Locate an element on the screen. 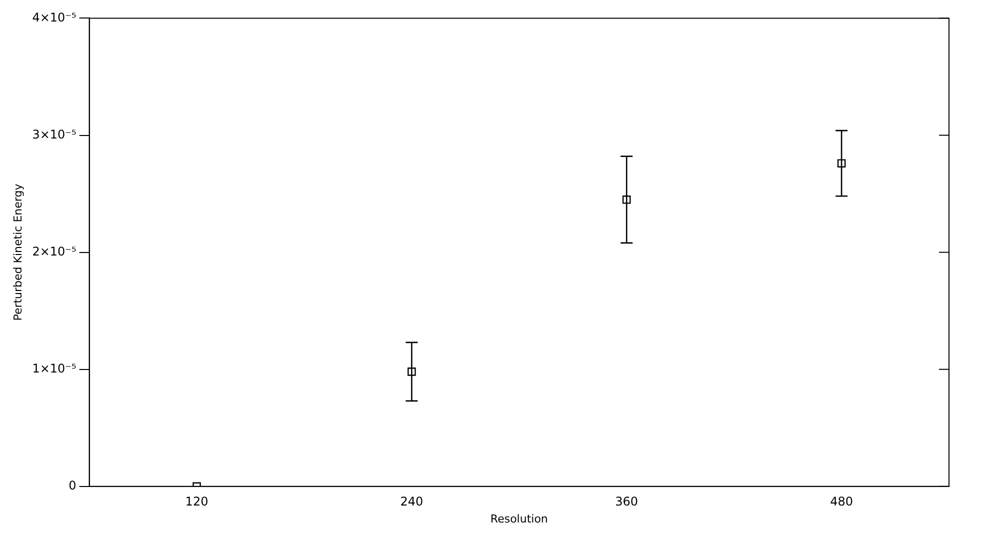 This screenshot has width=987, height=534. x-tick-label: 120 is located at coordinates (196, 501).